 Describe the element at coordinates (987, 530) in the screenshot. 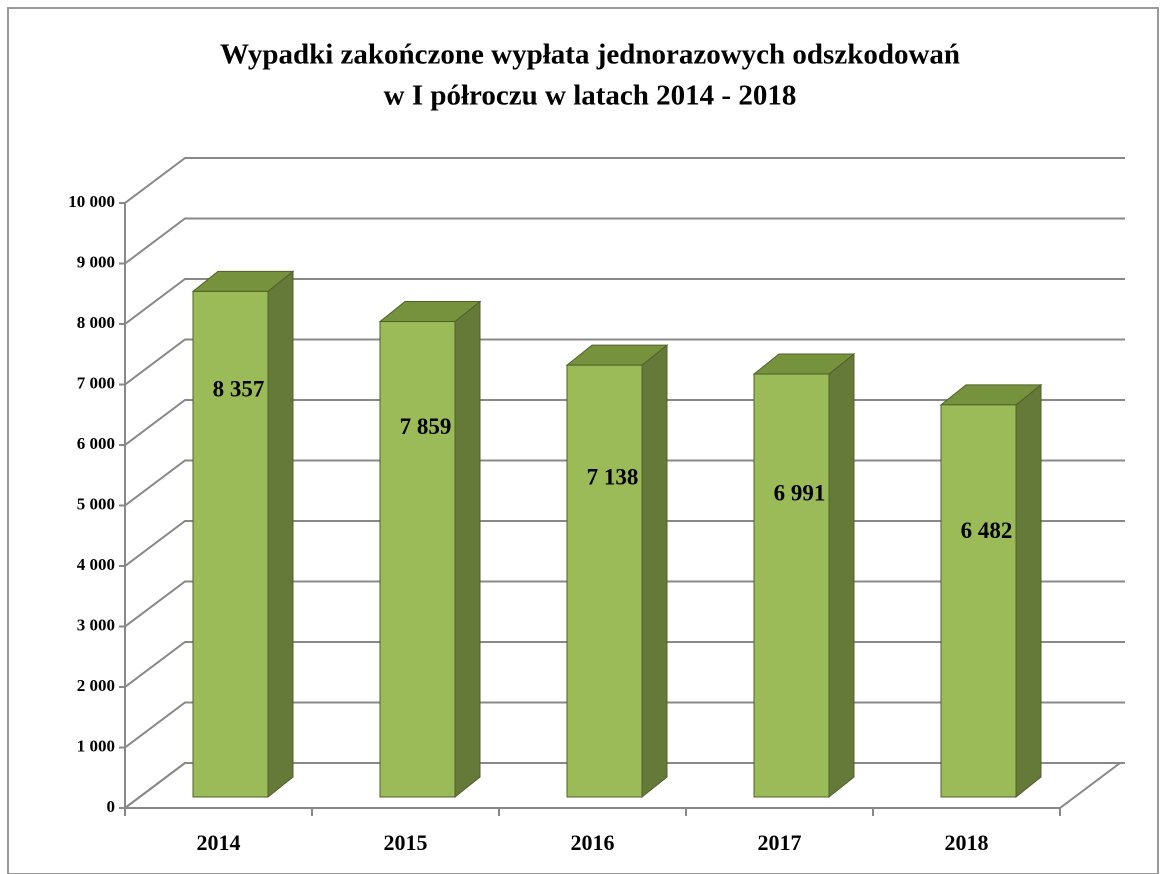

I see `data-label: 6 482` at that location.